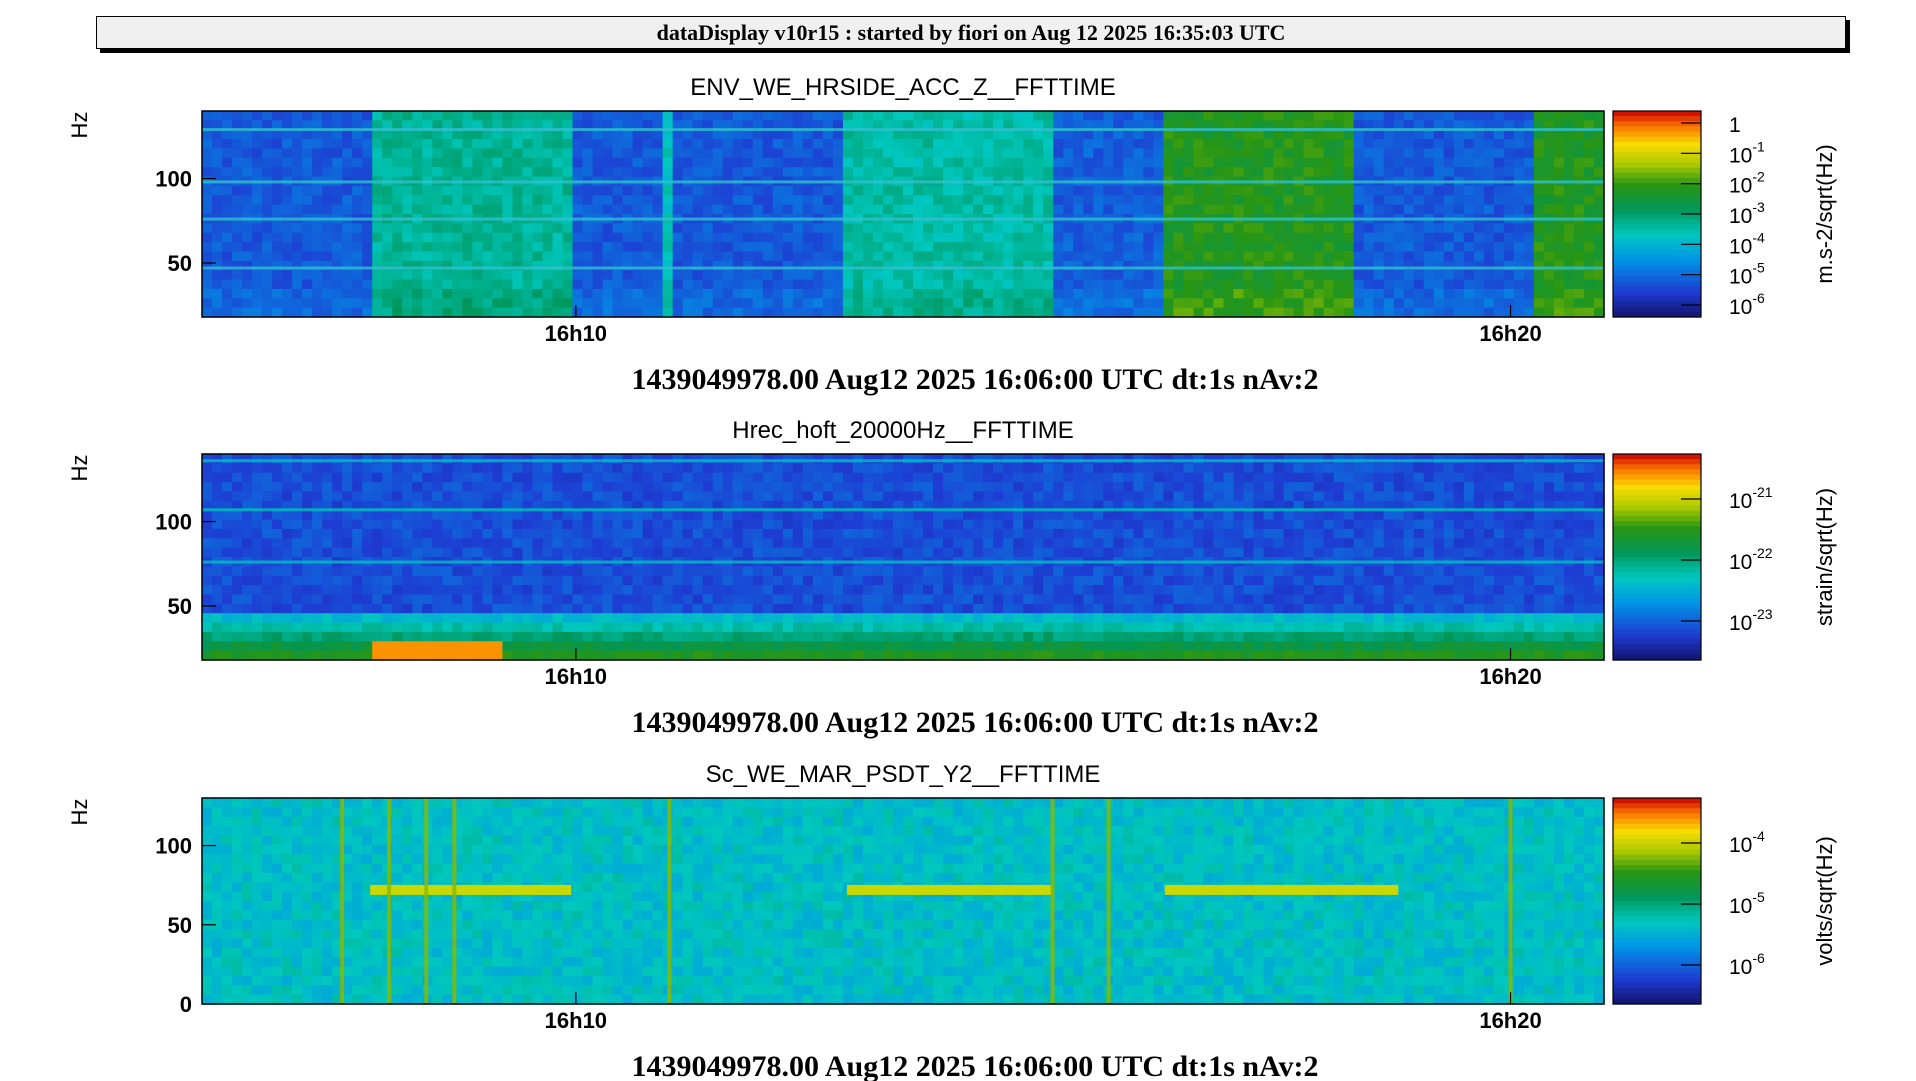  What do you see at coordinates (1747, 183) in the screenshot?
I see `colorbar-tick-label: 10-2` at bounding box center [1747, 183].